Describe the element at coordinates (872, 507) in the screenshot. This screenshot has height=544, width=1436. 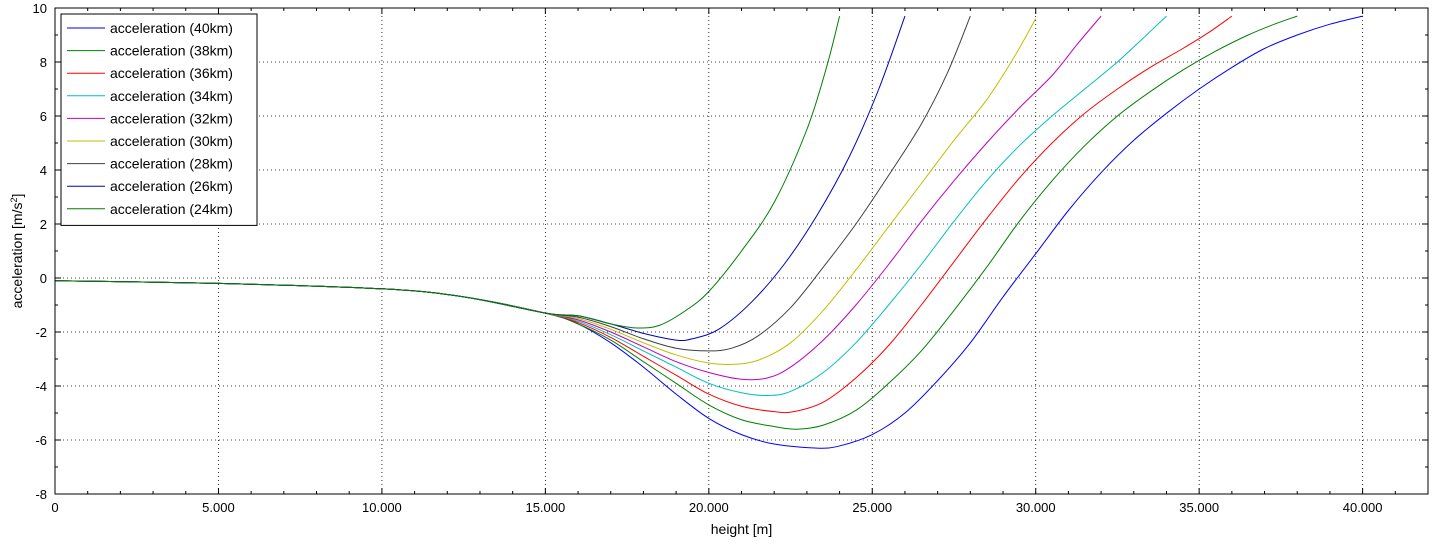
I see `x-tick-label: 25.000` at that location.